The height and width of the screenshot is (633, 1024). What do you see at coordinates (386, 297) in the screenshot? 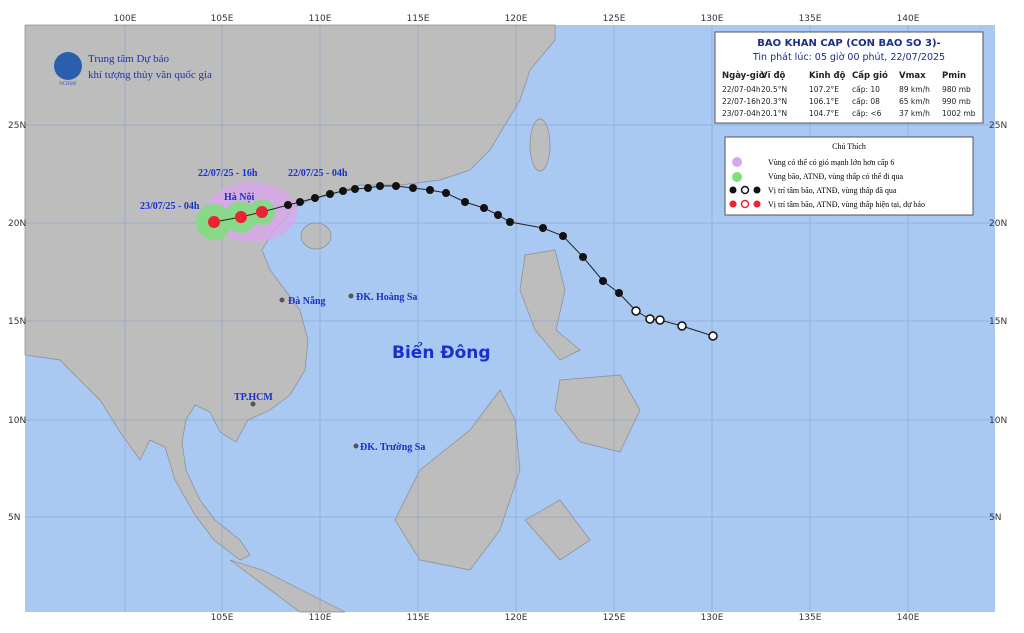
I see `place-label: ĐK. Hoàng Sa` at bounding box center [386, 297].